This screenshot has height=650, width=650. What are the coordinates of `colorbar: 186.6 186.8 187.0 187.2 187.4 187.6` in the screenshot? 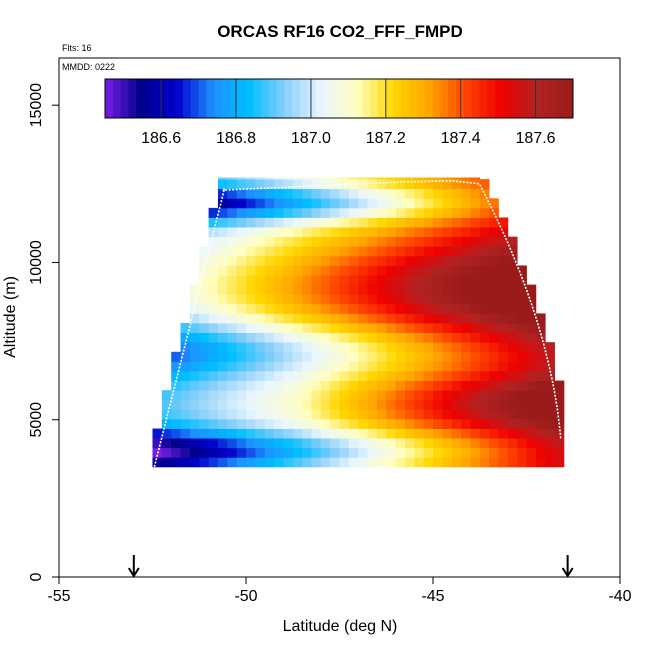 It's located at (339, 112).